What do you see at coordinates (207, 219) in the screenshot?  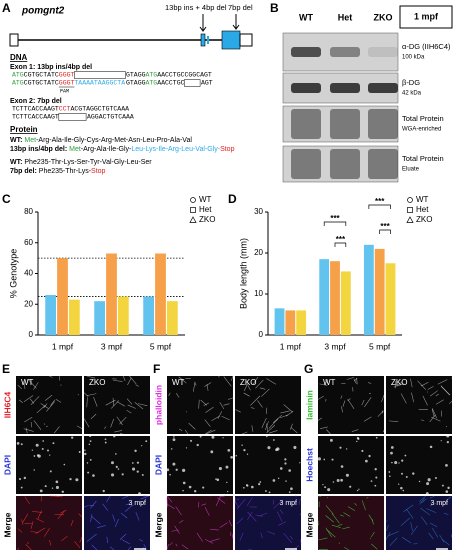 I see `legend-label: ZKO` at bounding box center [207, 219].